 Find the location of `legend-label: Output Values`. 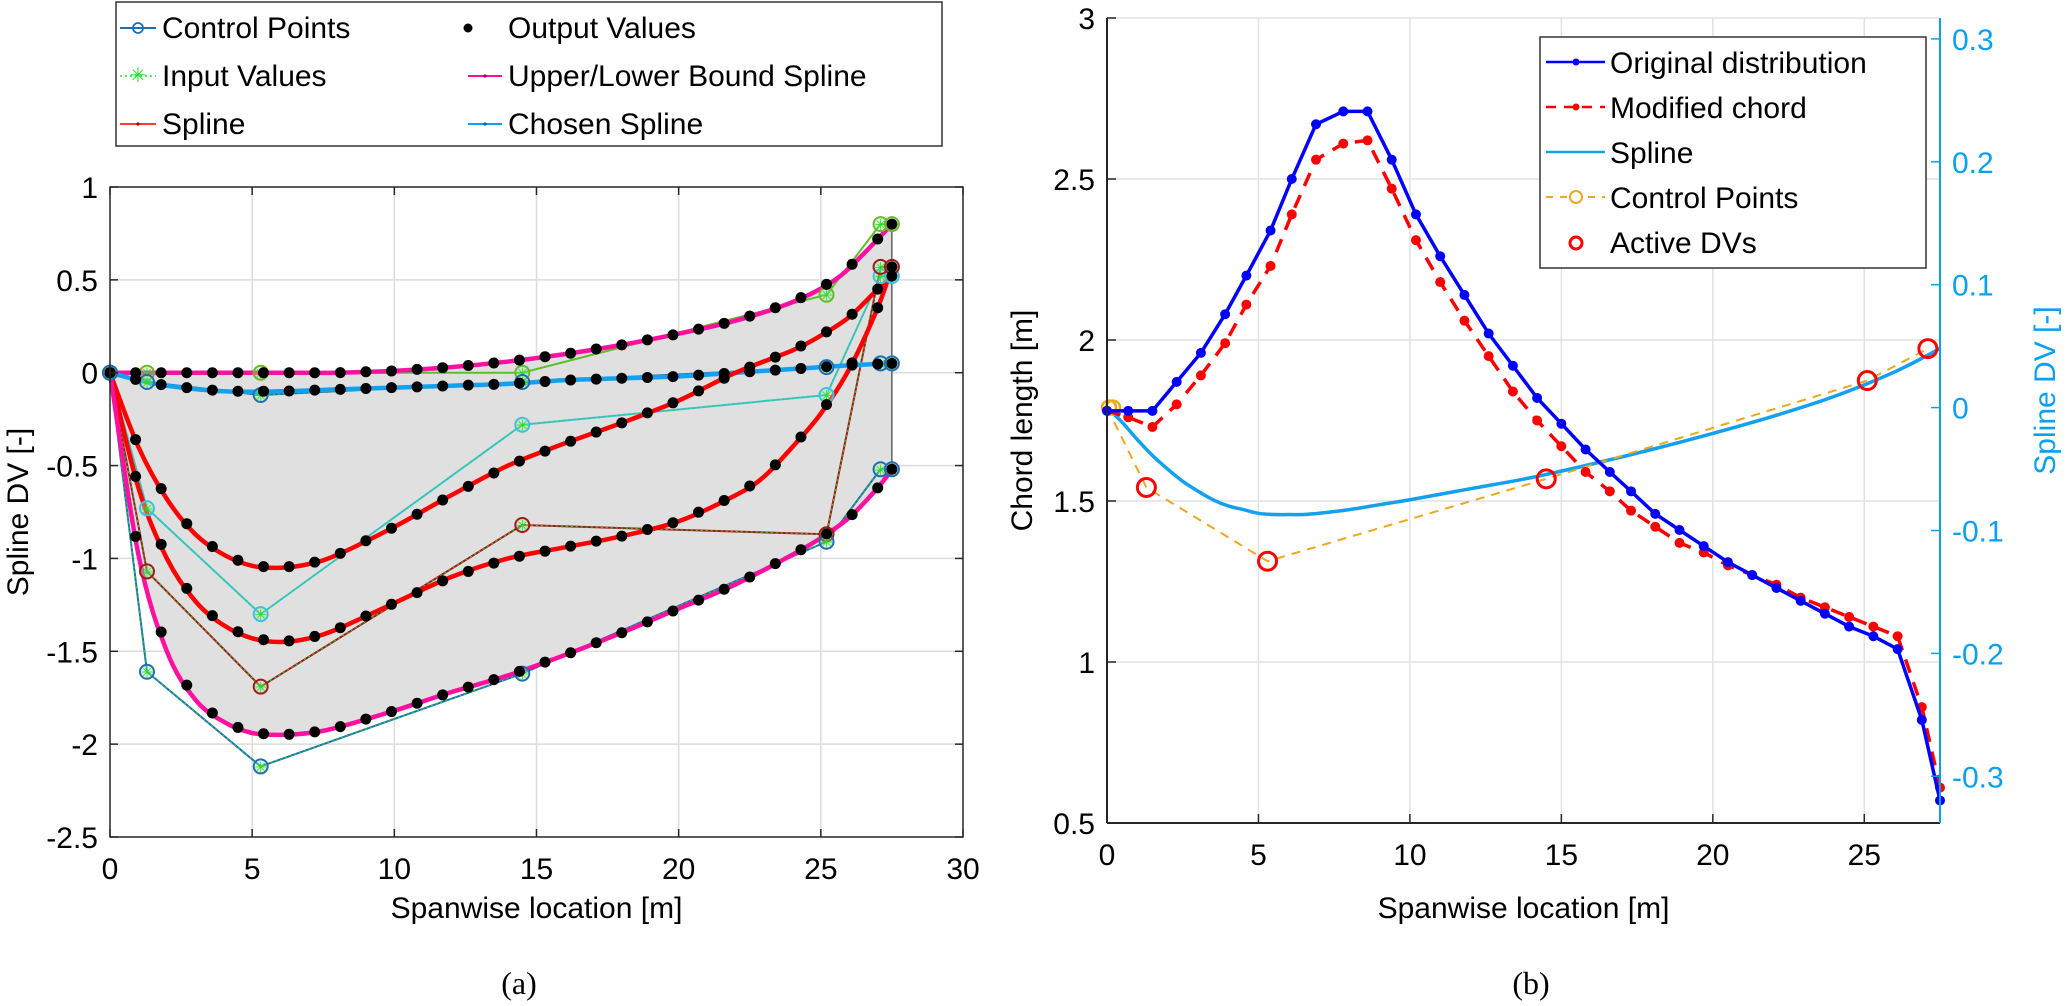

legend-label: Output Values is located at coordinates (602, 28).